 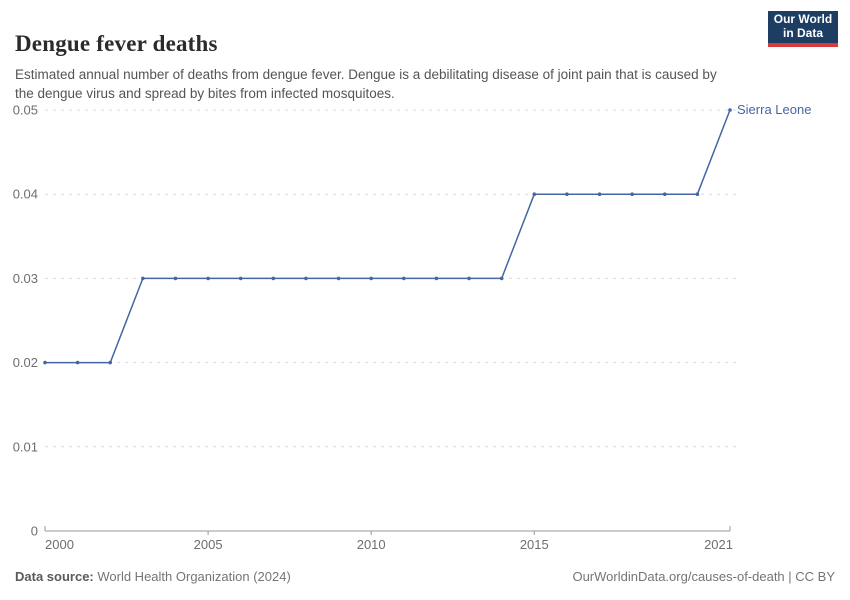 What do you see at coordinates (116, 44) in the screenshot?
I see `page-title: Dengue fever deaths` at bounding box center [116, 44].